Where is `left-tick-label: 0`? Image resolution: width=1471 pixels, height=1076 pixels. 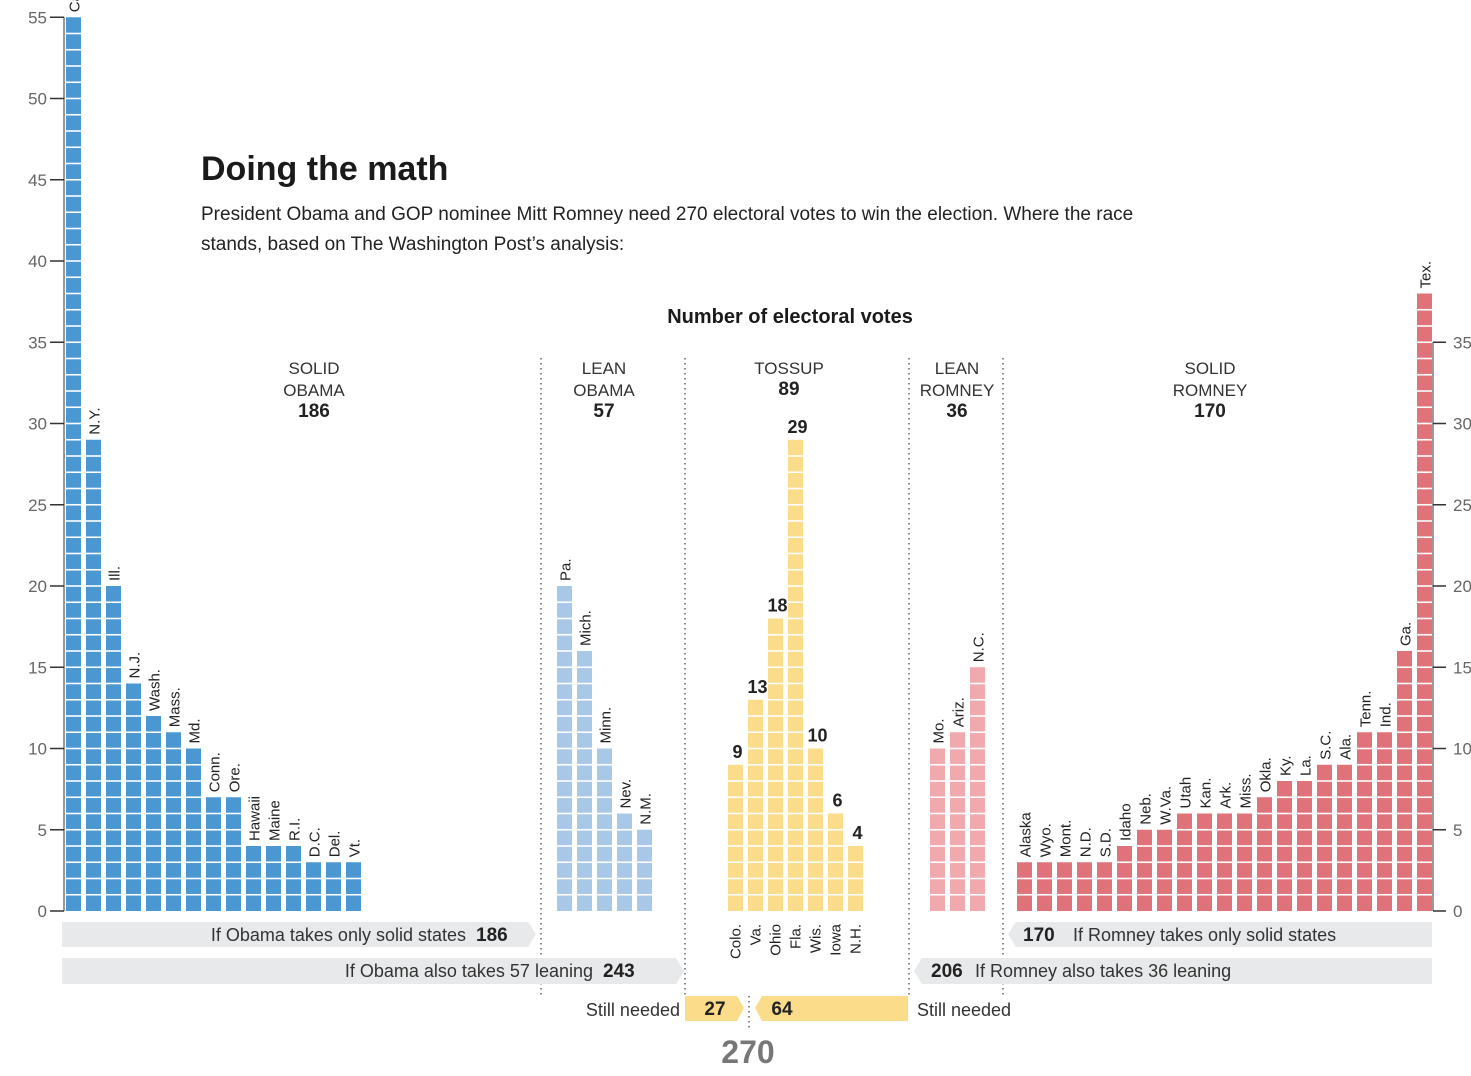 left-tick-label: 0 is located at coordinates (42, 911).